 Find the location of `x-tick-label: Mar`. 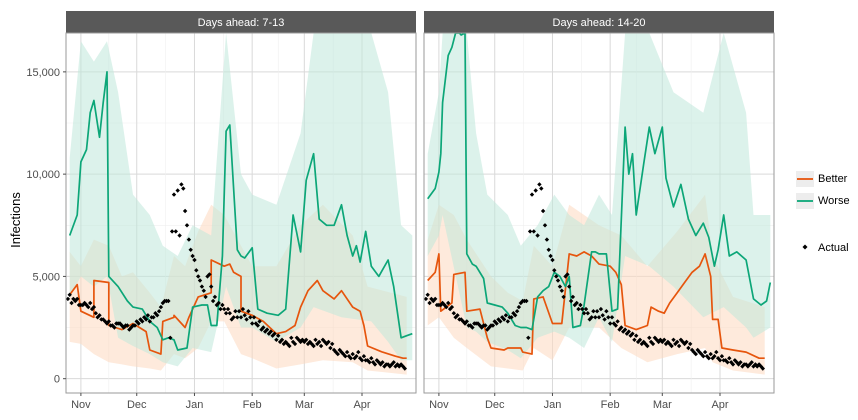

x-tick-label: Mar is located at coordinates (304, 405).